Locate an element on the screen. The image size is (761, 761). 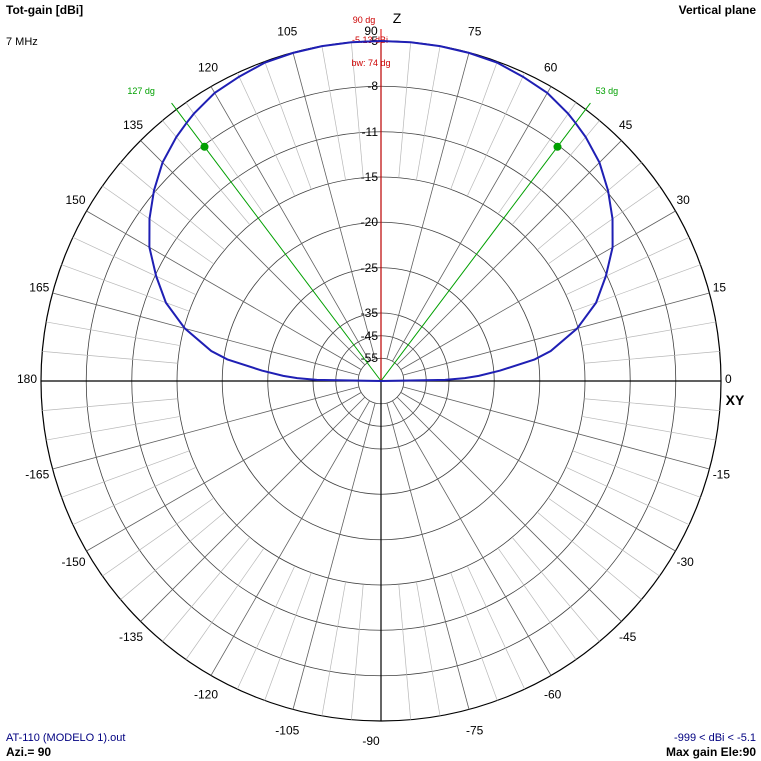
chart-title: Tot-gain [dBi] is located at coordinates (45, 10).